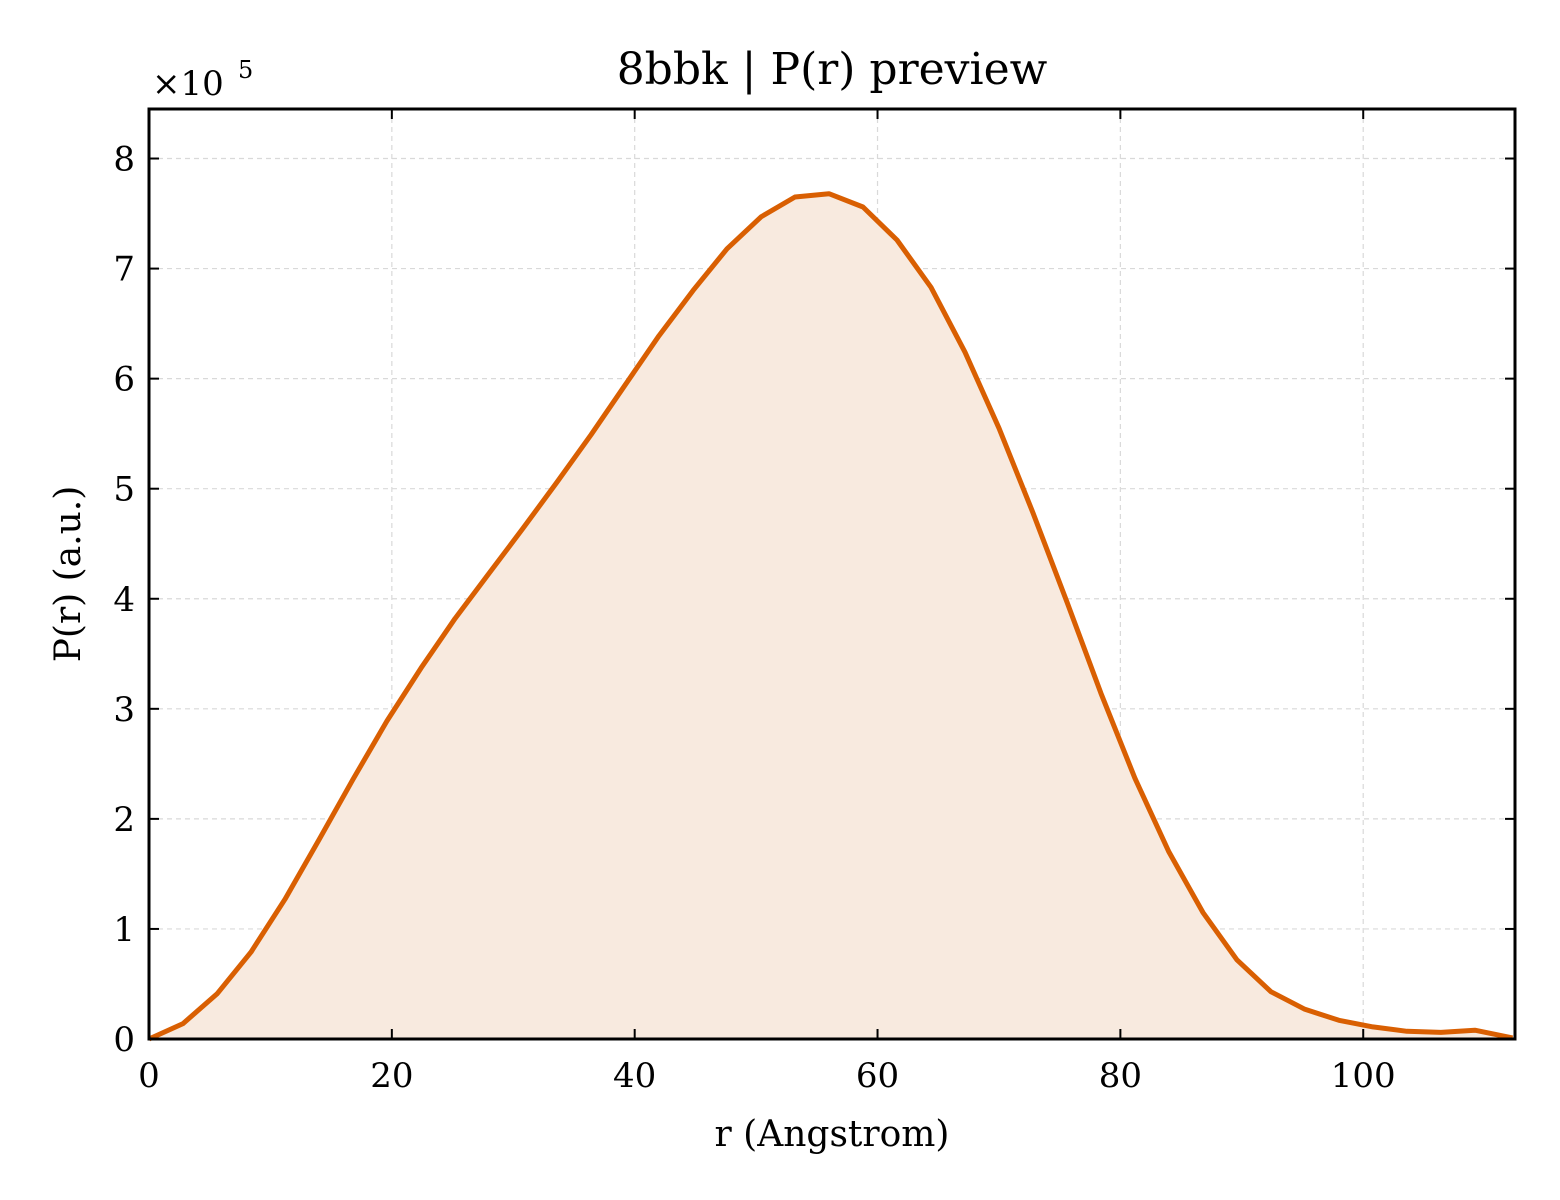 The height and width of the screenshot is (1200, 1560). Describe the element at coordinates (391, 1076) in the screenshot. I see `x-tick-label: 20` at that location.